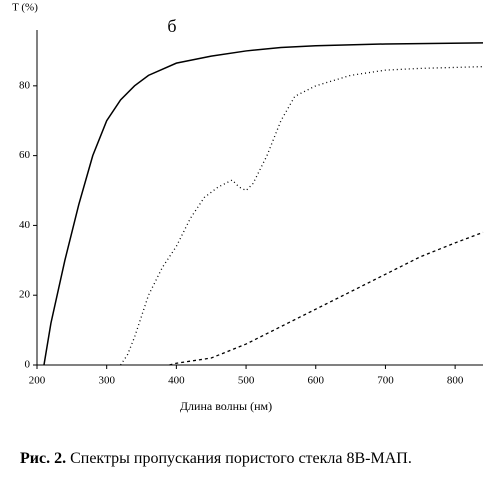  I want to click on x-tick-label: 800, so click(455, 381).